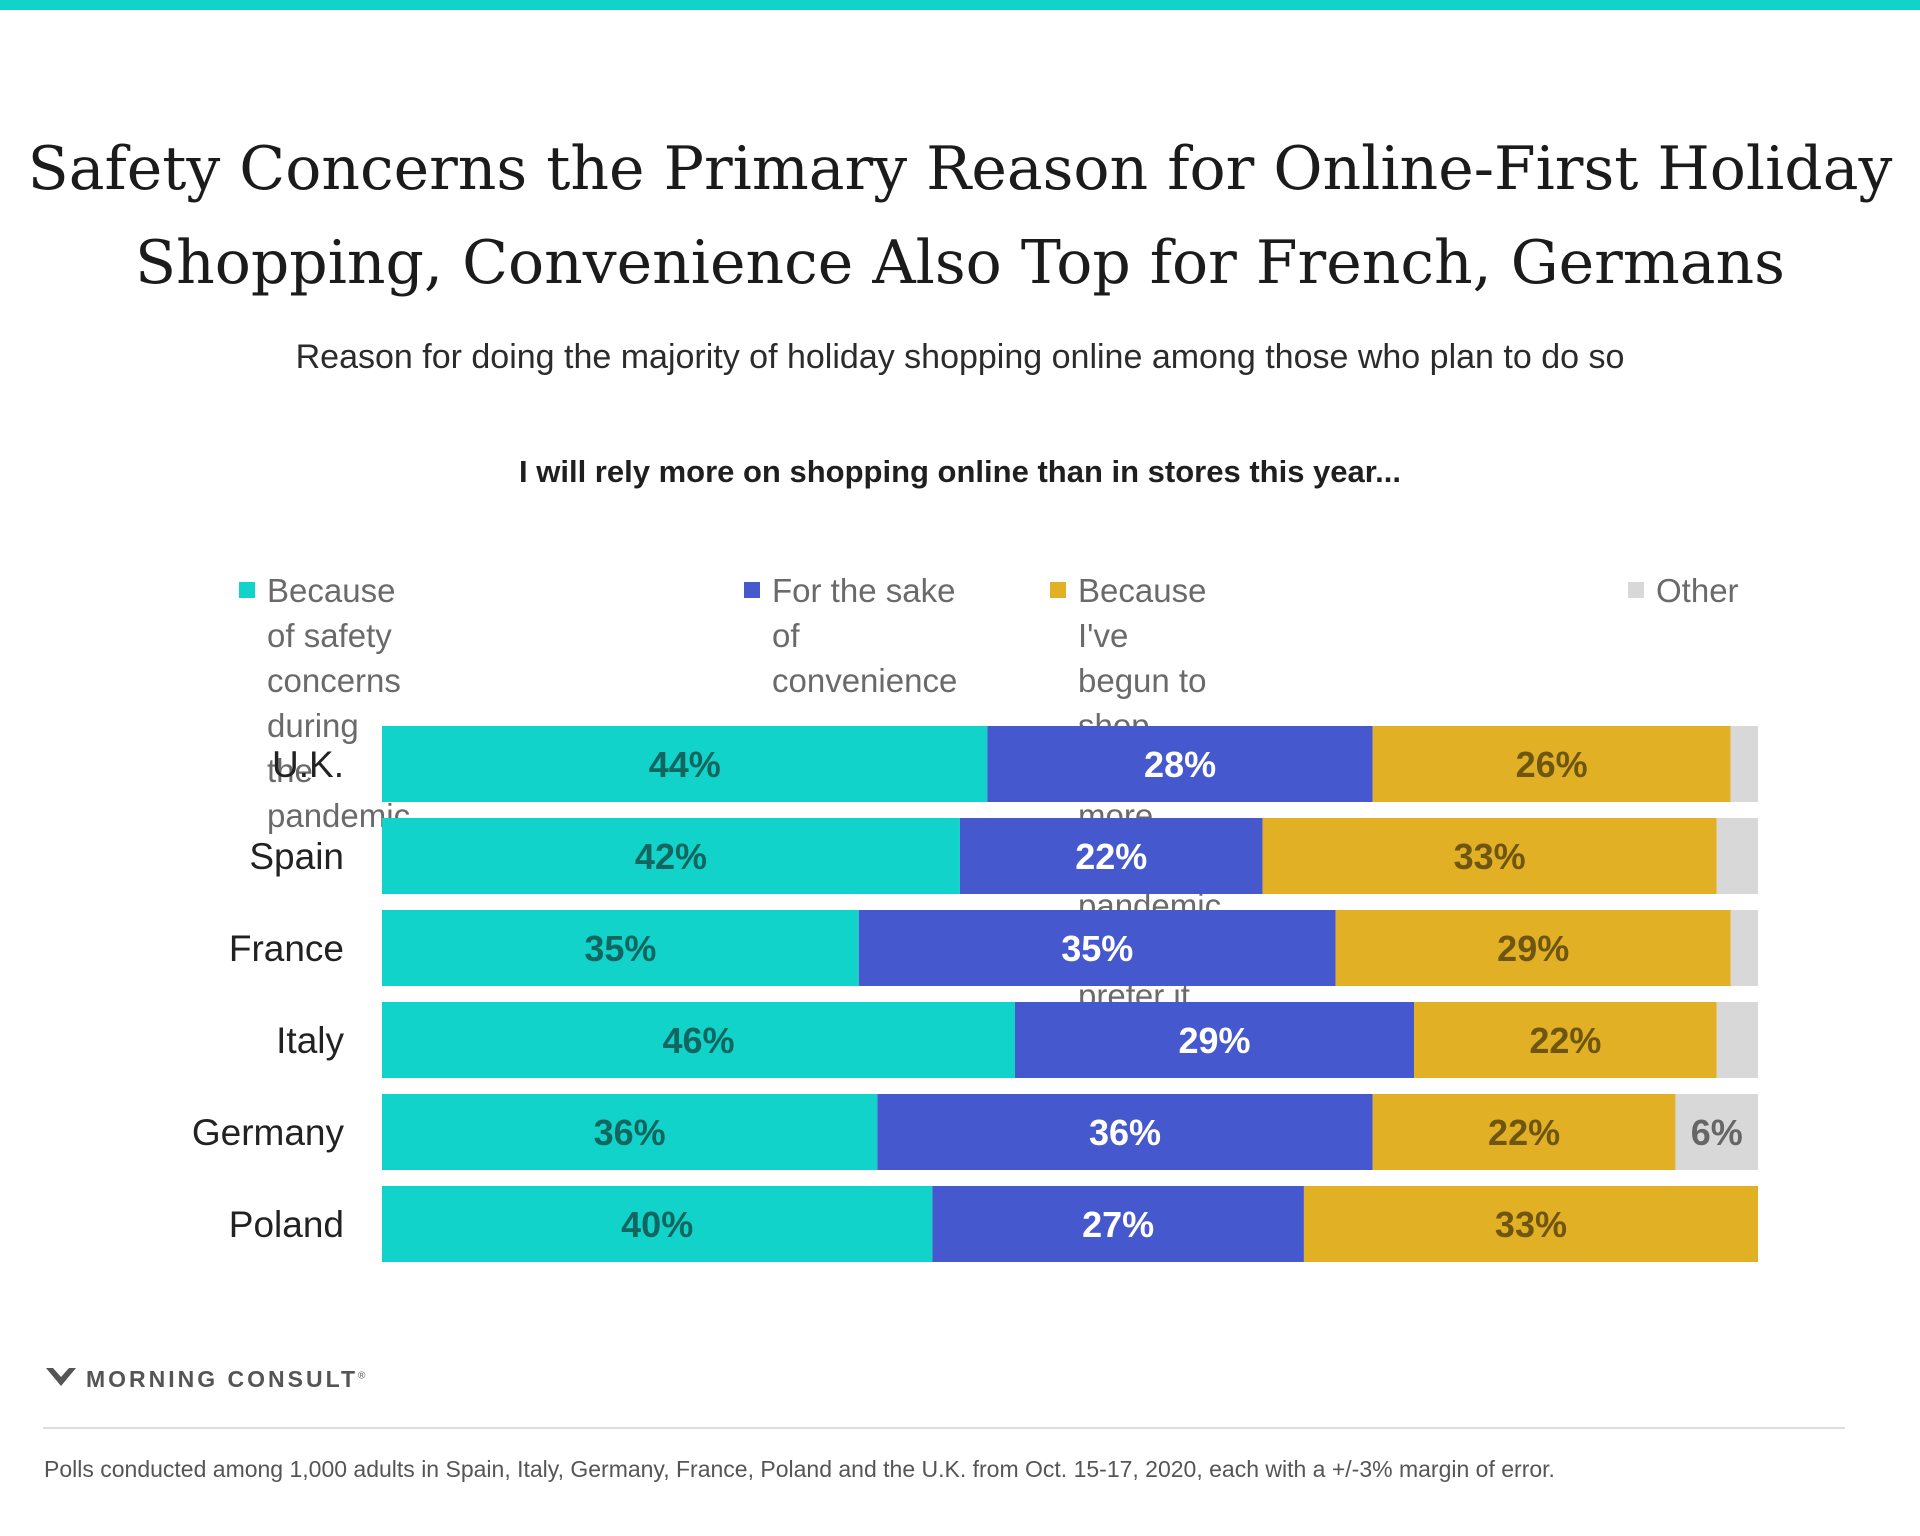 The height and width of the screenshot is (1536, 1920). I want to click on data-label-poland-safety: 40%, so click(657, 1224).